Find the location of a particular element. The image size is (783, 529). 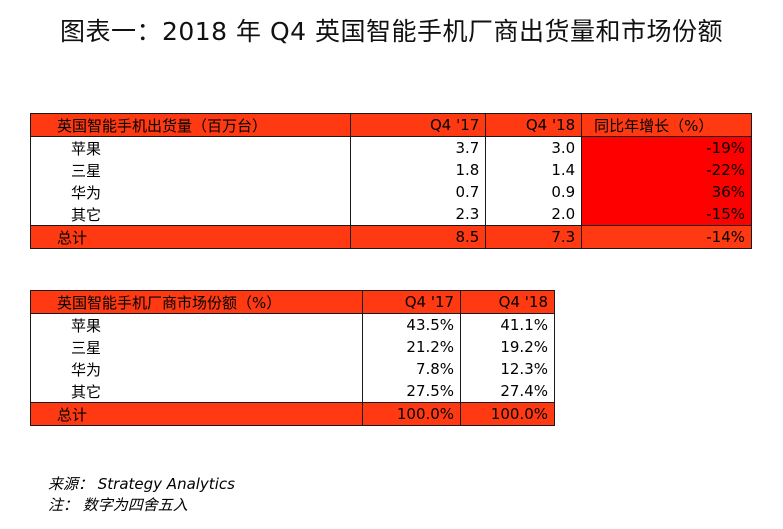

table-row: 华为 0.7 0.9 36% is located at coordinates (391, 192).